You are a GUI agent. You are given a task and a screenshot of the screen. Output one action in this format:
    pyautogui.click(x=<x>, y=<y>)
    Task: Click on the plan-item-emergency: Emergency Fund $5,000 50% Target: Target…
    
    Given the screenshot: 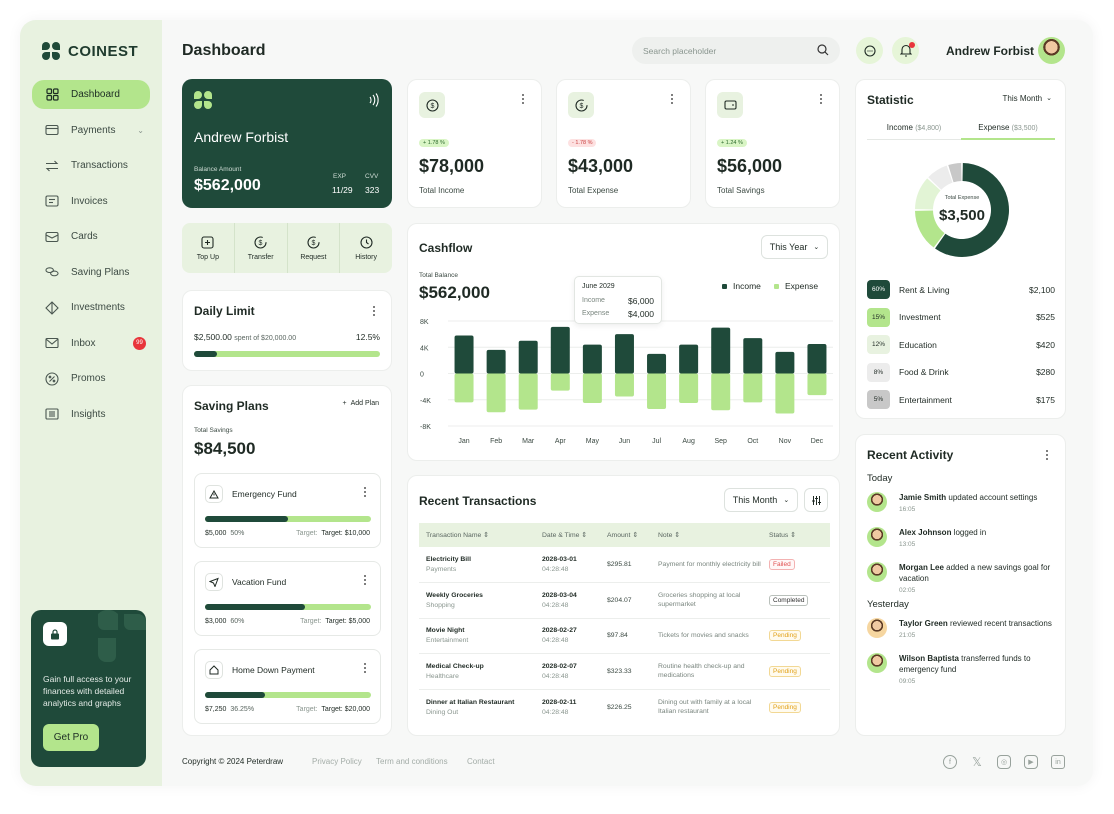 What is the action you would take?
    pyautogui.click(x=287, y=510)
    